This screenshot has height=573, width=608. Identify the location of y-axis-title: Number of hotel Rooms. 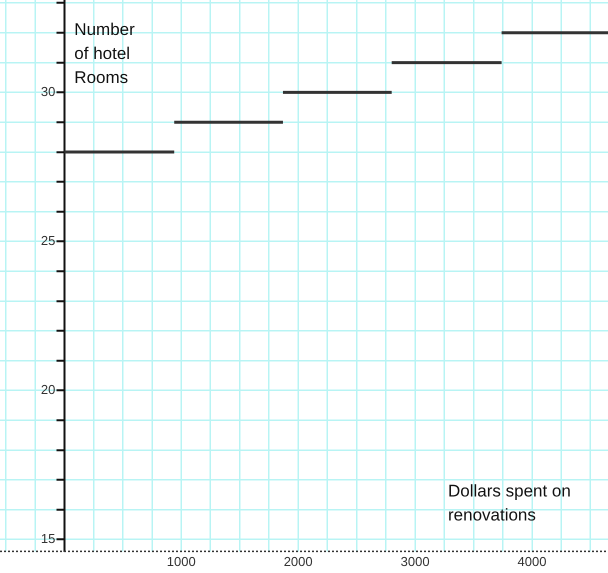
(105, 54).